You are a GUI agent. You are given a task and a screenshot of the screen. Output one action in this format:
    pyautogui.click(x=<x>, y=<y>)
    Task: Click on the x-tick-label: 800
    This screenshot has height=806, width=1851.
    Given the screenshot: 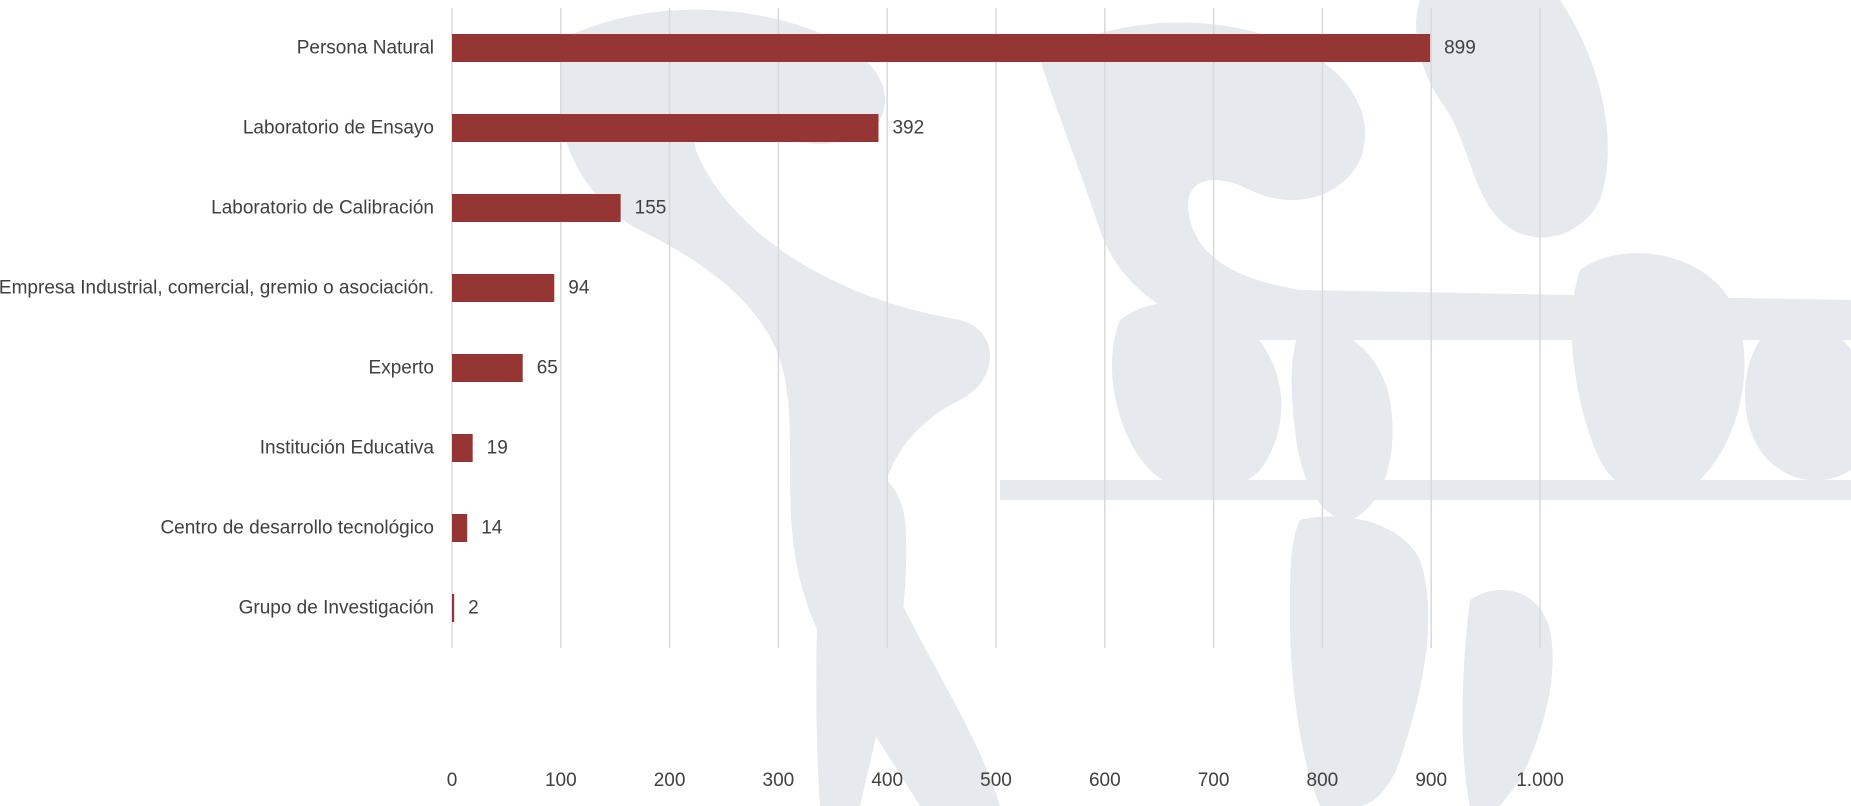 What is the action you would take?
    pyautogui.click(x=1323, y=780)
    